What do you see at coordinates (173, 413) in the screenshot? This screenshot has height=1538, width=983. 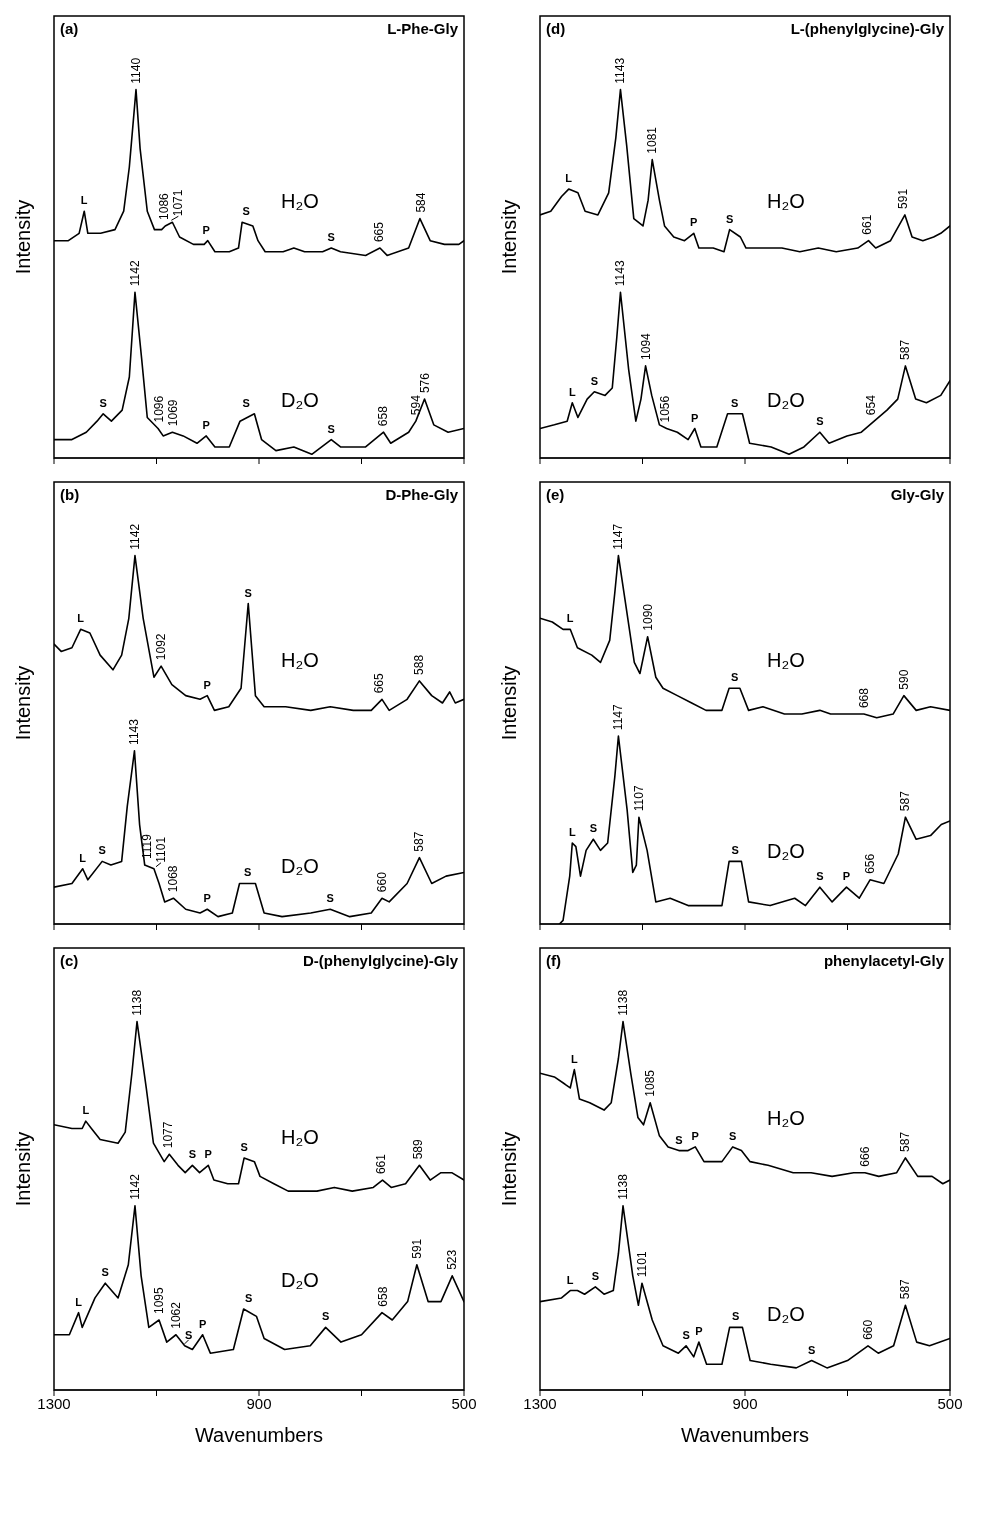 I see `annotation: 1069` at bounding box center [173, 413].